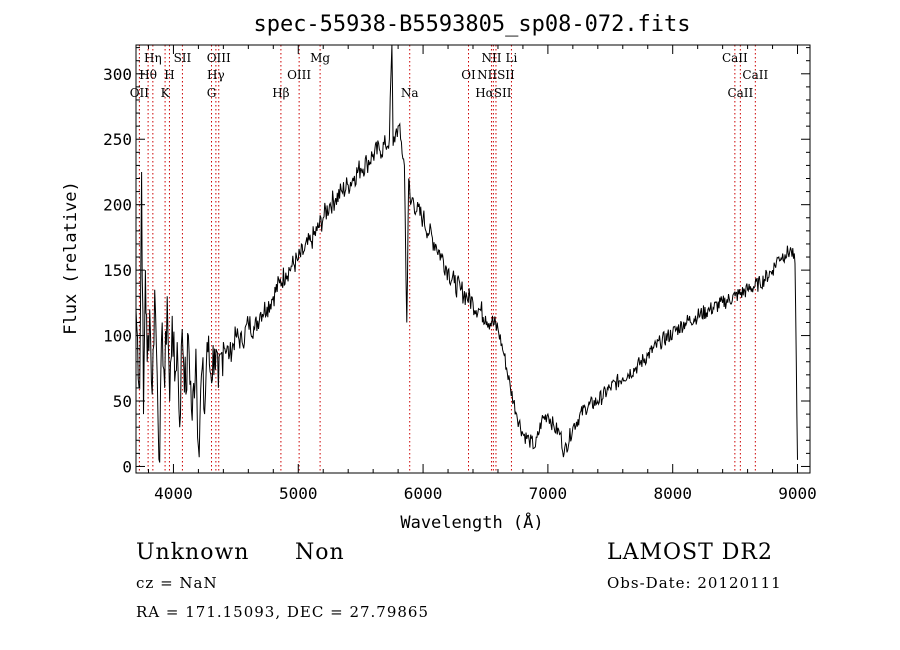  What do you see at coordinates (212, 93) in the screenshot?
I see `line-label-8: G` at bounding box center [212, 93].